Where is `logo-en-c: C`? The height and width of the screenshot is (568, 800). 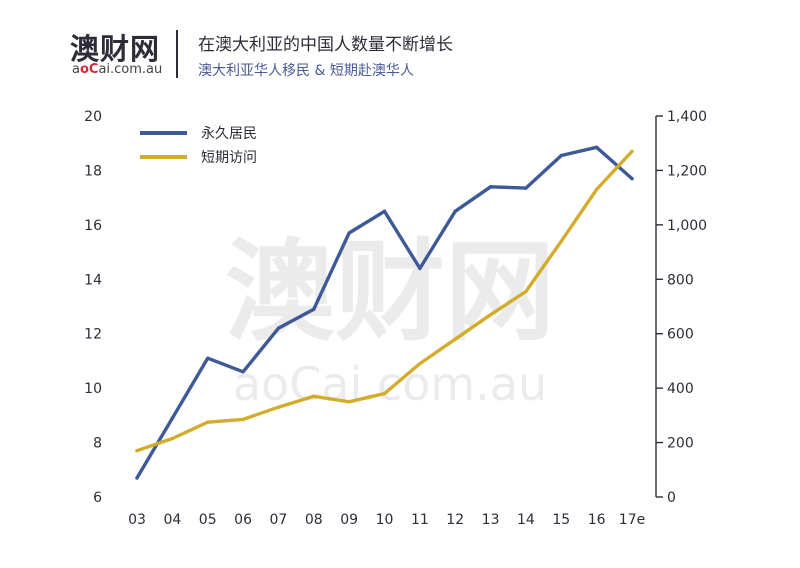 logo-en-c: C is located at coordinates (93, 69).